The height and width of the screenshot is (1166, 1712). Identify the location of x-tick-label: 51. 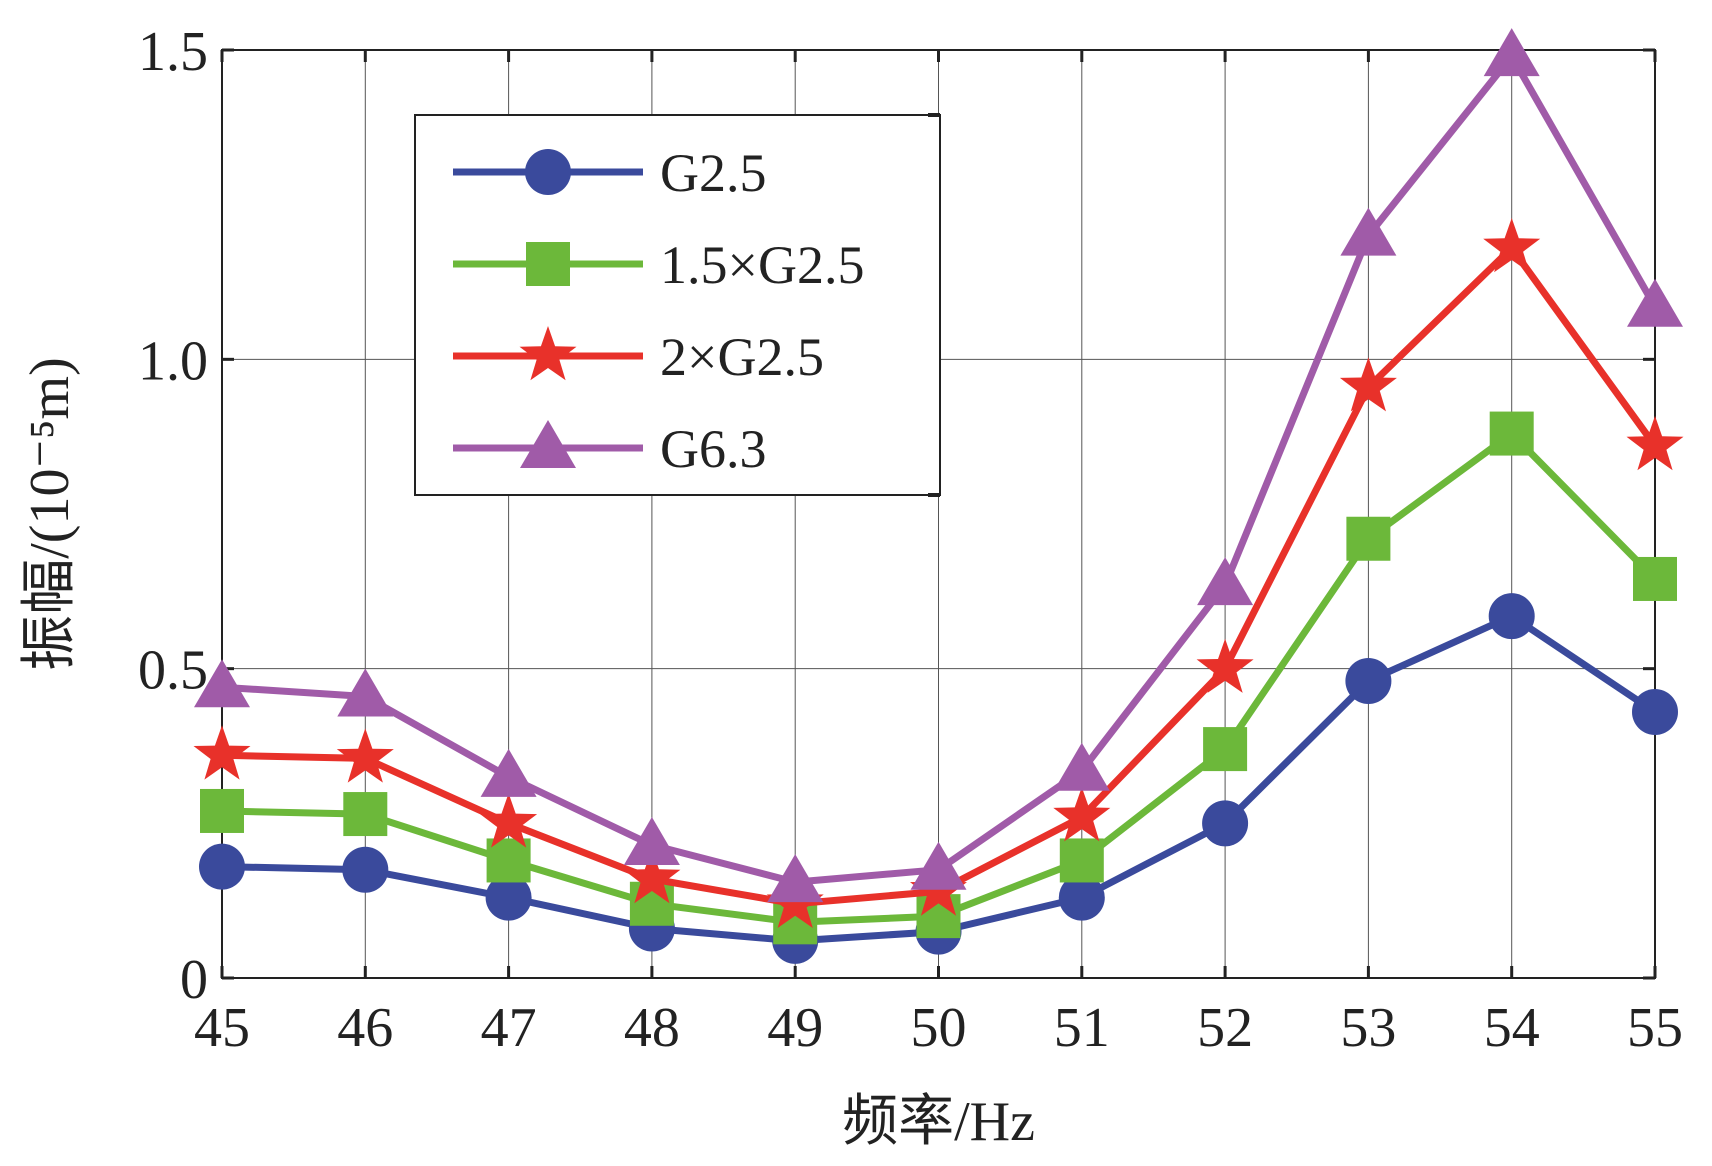
(1082, 1028).